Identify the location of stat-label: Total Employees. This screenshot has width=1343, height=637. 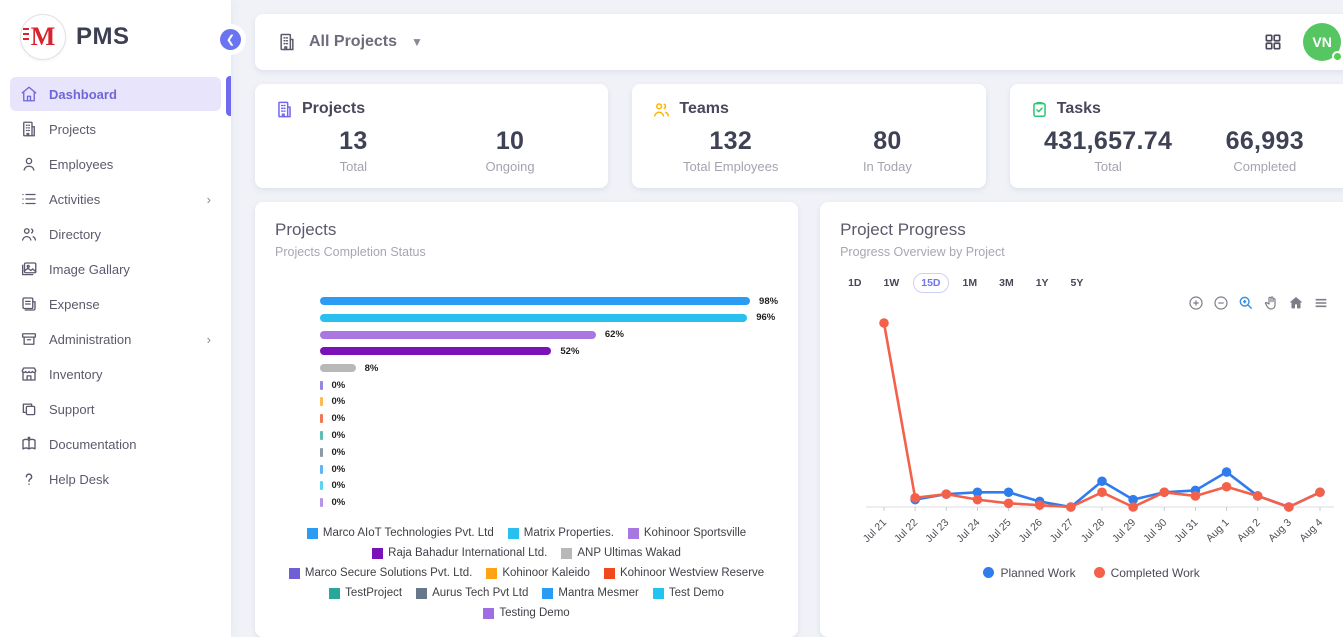
(731, 166).